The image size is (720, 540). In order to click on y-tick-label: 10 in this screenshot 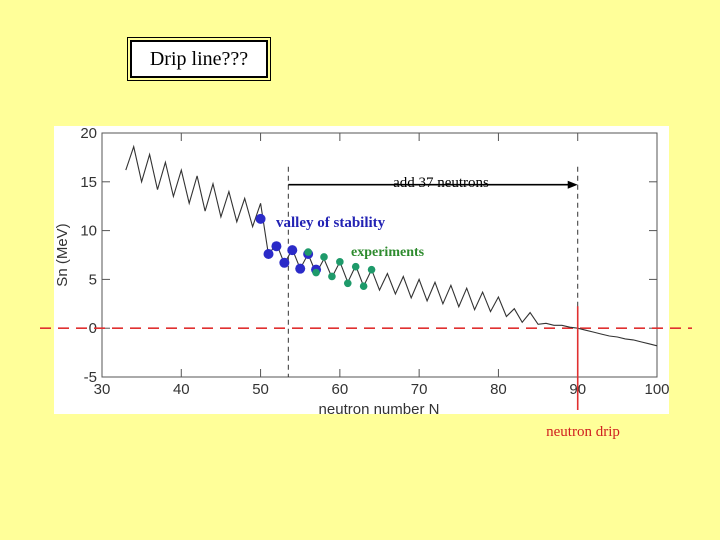, I will do `click(88, 231)`.